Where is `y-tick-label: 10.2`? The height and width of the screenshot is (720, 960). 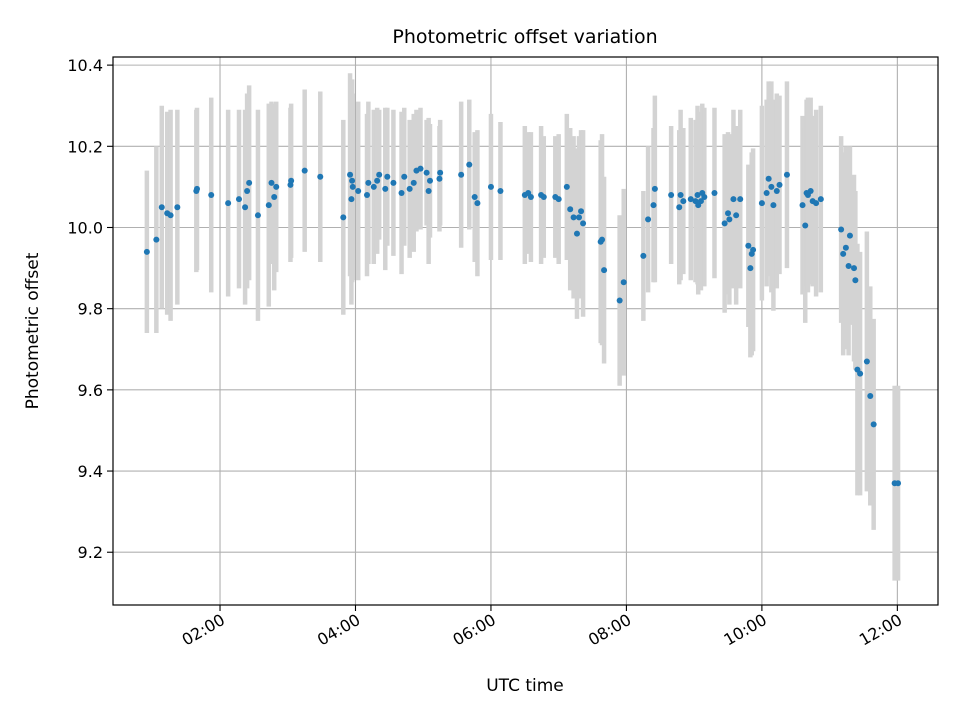
y-tick-label: 10.2 is located at coordinates (85, 146).